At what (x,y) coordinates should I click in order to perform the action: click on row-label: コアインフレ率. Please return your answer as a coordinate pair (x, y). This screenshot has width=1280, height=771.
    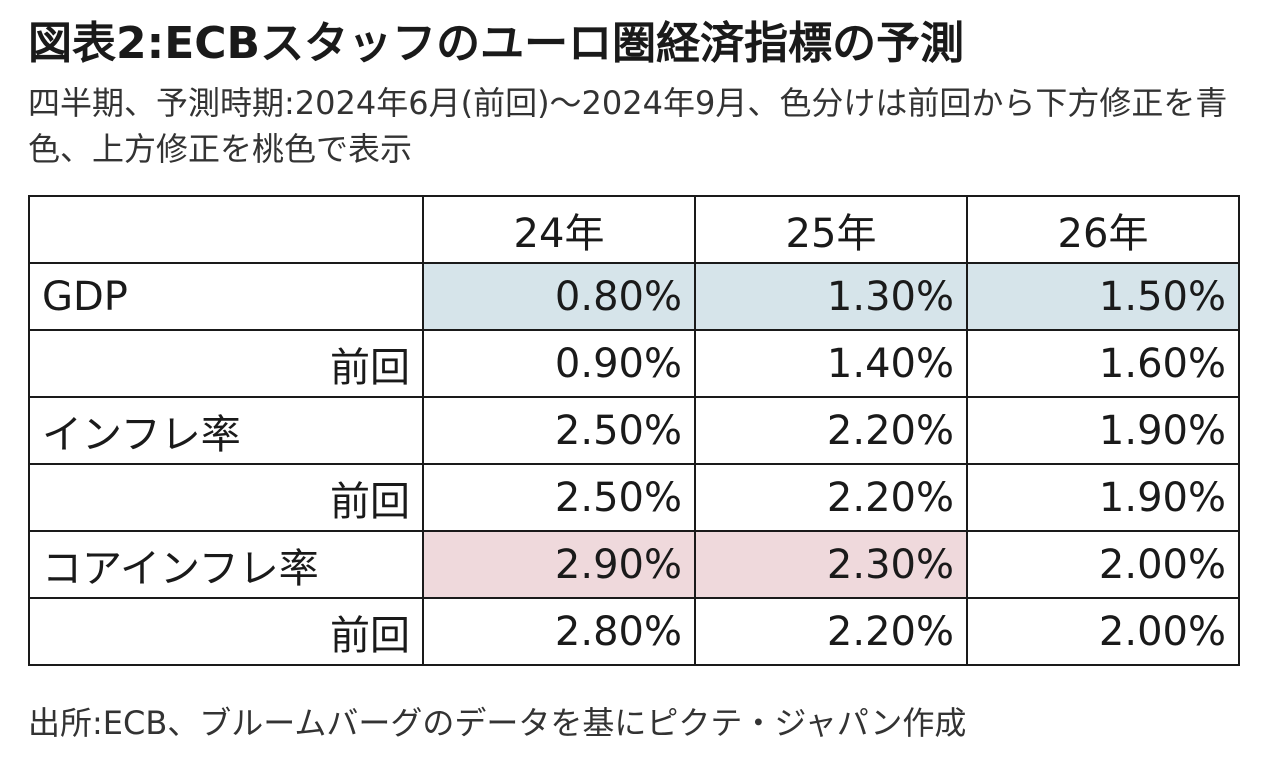
    Looking at the image, I should click on (226, 564).